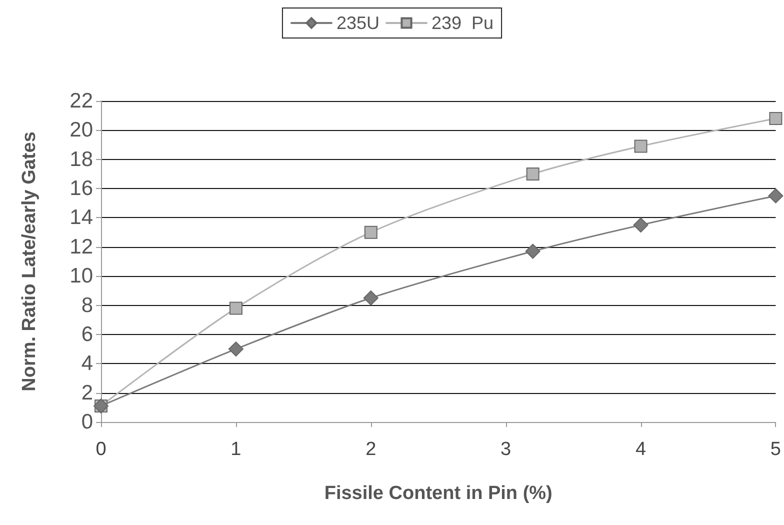 The image size is (784, 525). I want to click on y-tick-label: 4, so click(87, 364).